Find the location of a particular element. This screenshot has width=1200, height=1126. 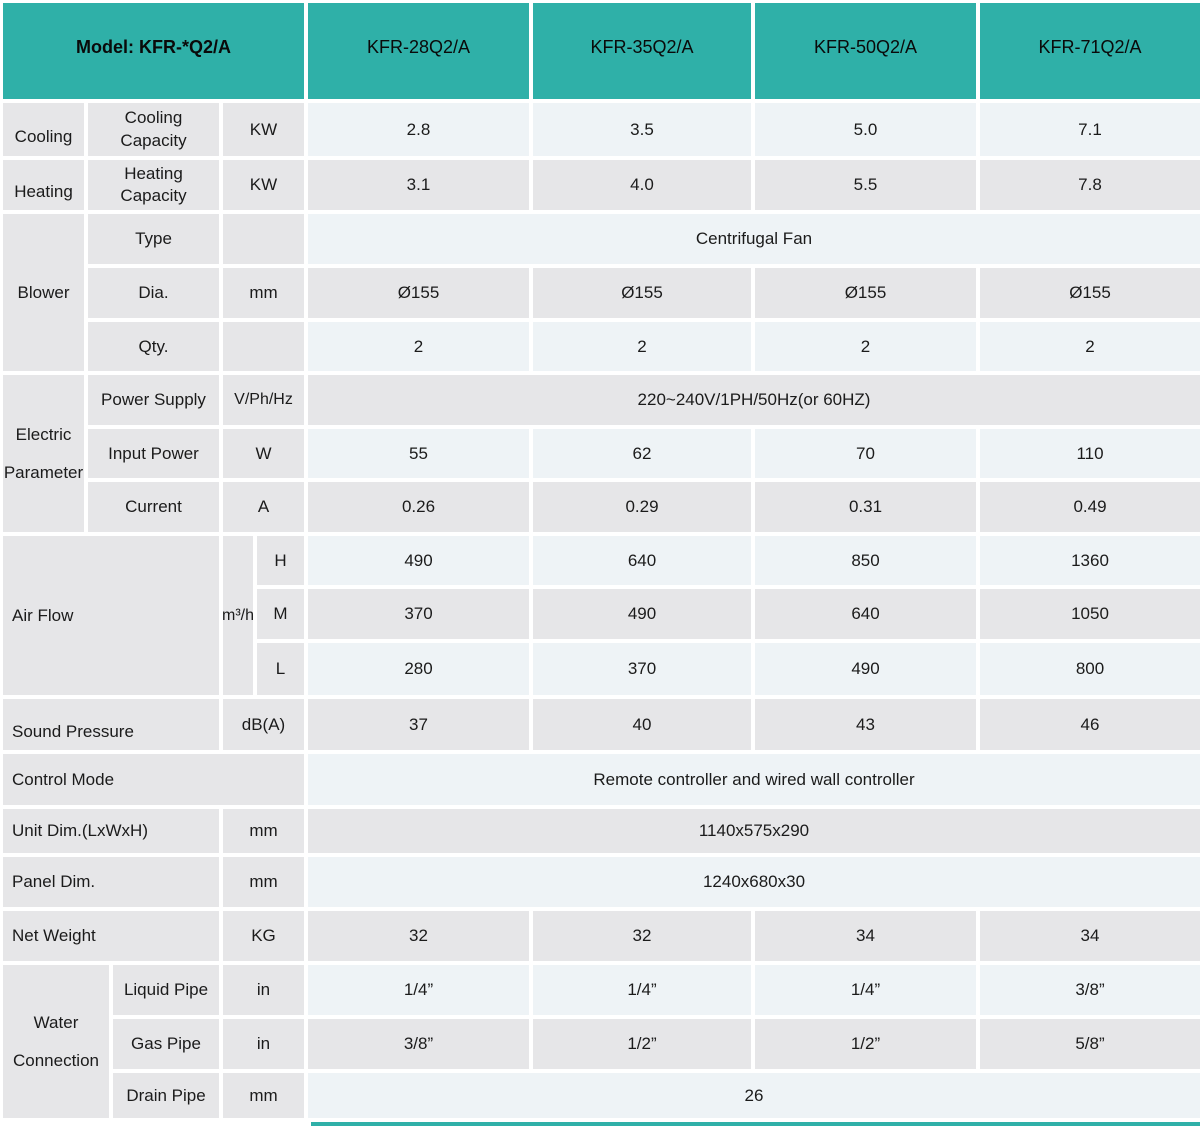

cooling-value-1: 3.5 is located at coordinates (644, 131).